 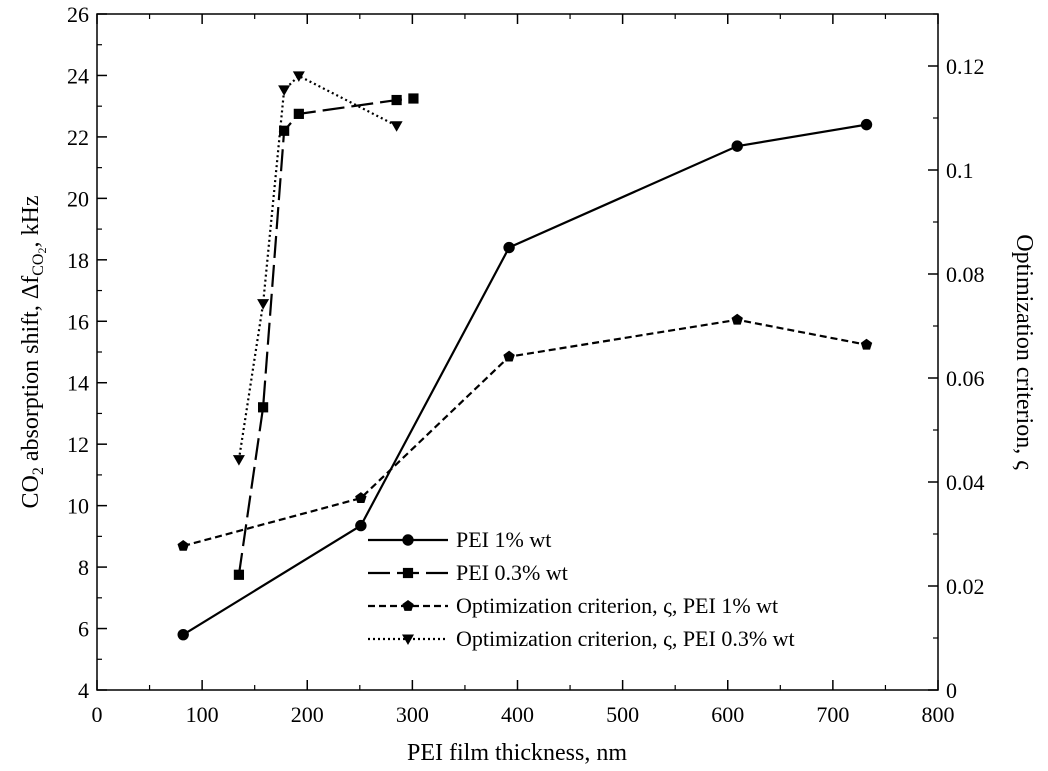 I want to click on x-tick-label: 800, so click(x=938, y=714).